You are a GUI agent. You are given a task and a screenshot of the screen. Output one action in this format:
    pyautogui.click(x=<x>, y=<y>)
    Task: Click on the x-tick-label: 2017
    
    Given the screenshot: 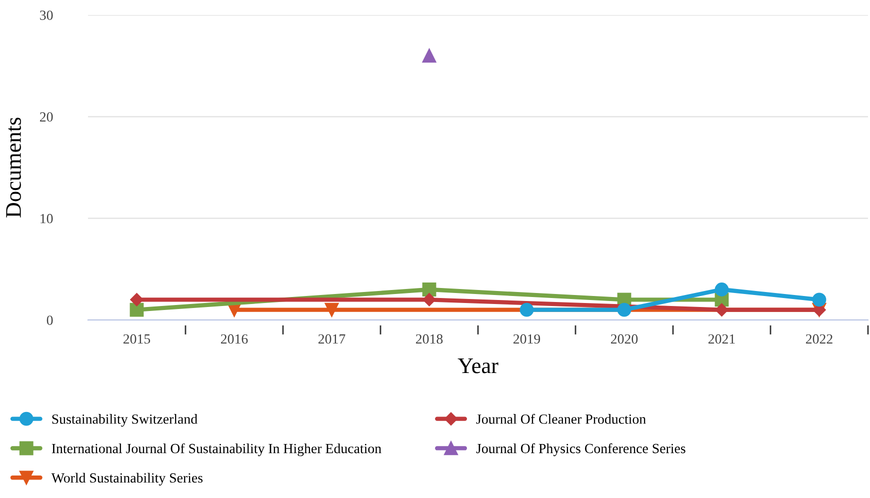 What is the action you would take?
    pyautogui.click(x=332, y=339)
    